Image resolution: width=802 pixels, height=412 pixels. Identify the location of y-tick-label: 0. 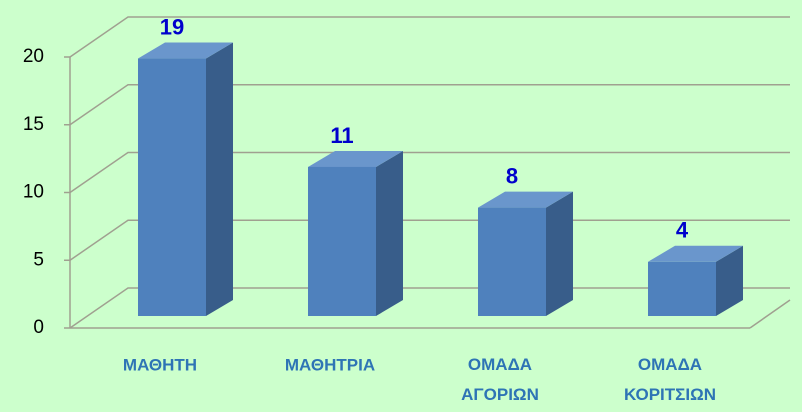
(38, 327).